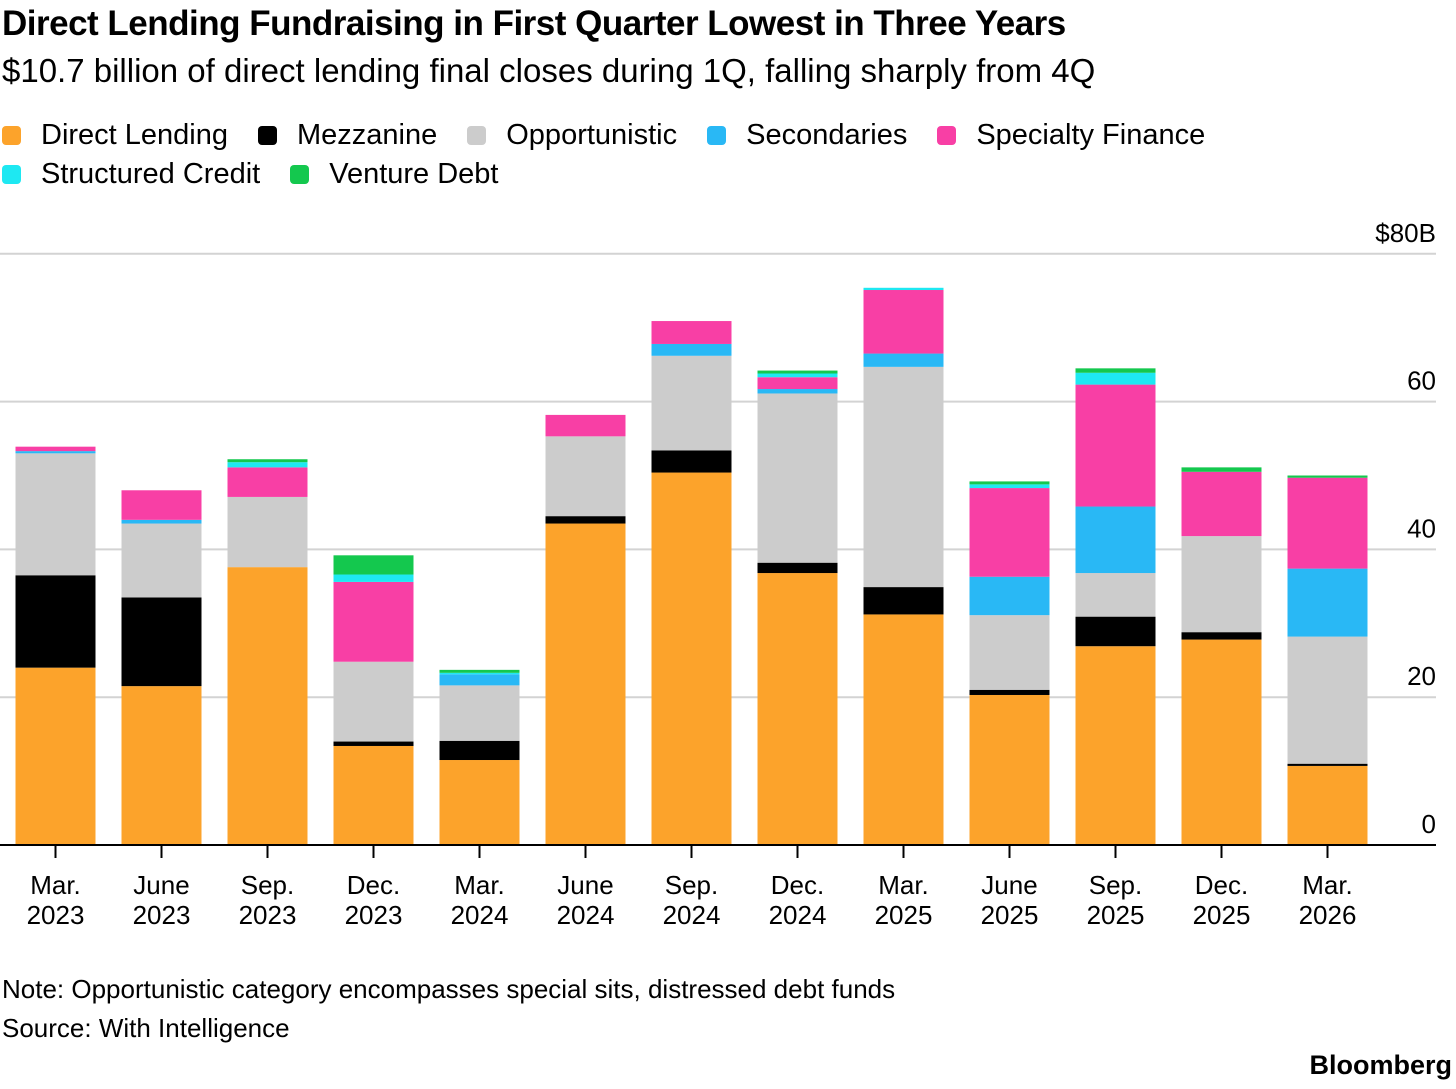 This screenshot has width=1456, height=1089. What do you see at coordinates (1421, 381) in the screenshot?
I see `y-tick-label: 60` at bounding box center [1421, 381].